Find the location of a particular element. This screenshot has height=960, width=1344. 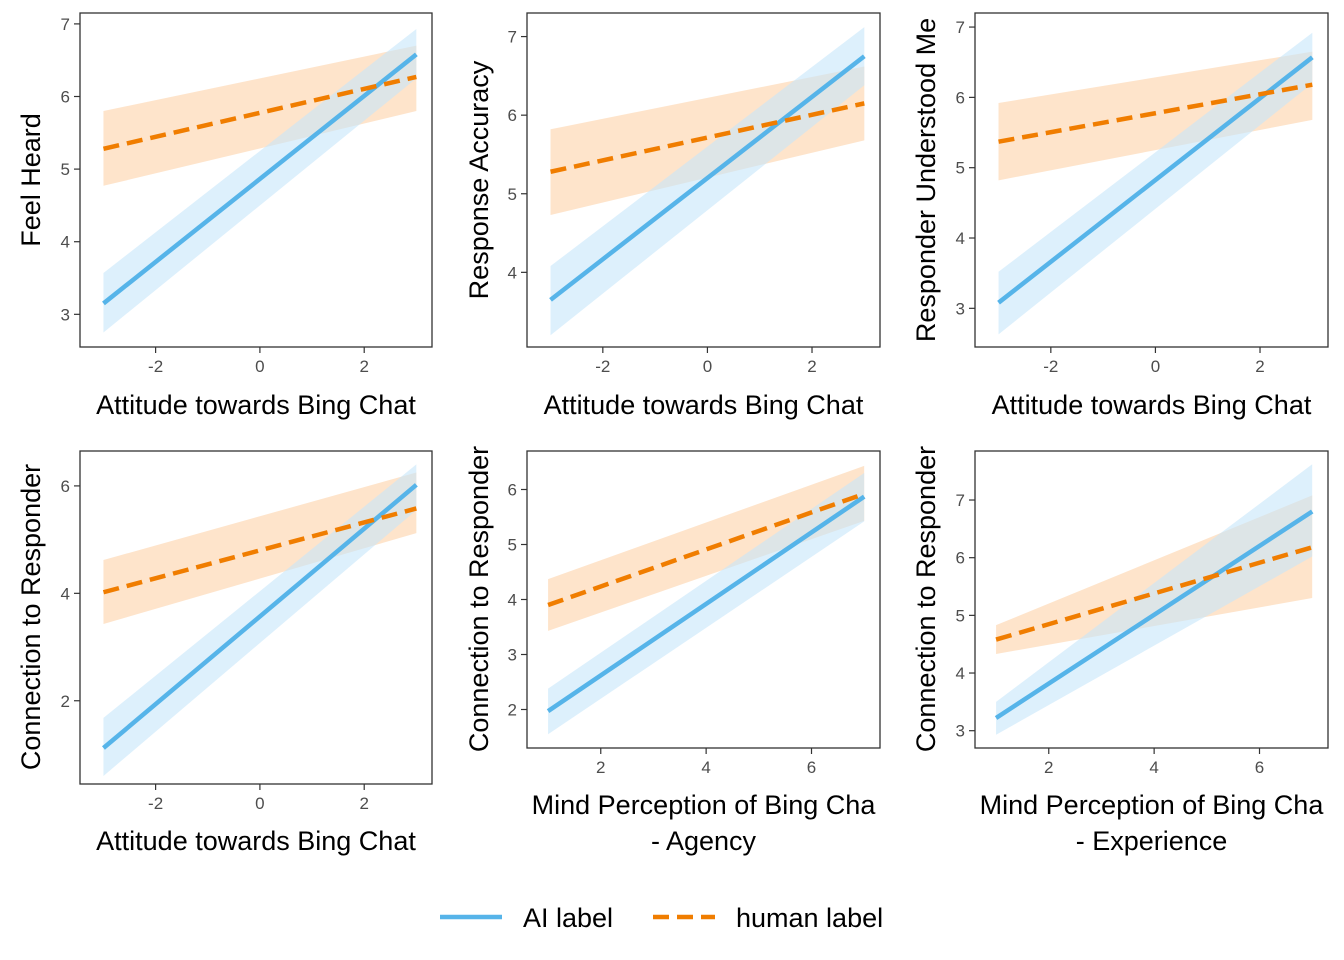

legend-label: AI label is located at coordinates (568, 918).